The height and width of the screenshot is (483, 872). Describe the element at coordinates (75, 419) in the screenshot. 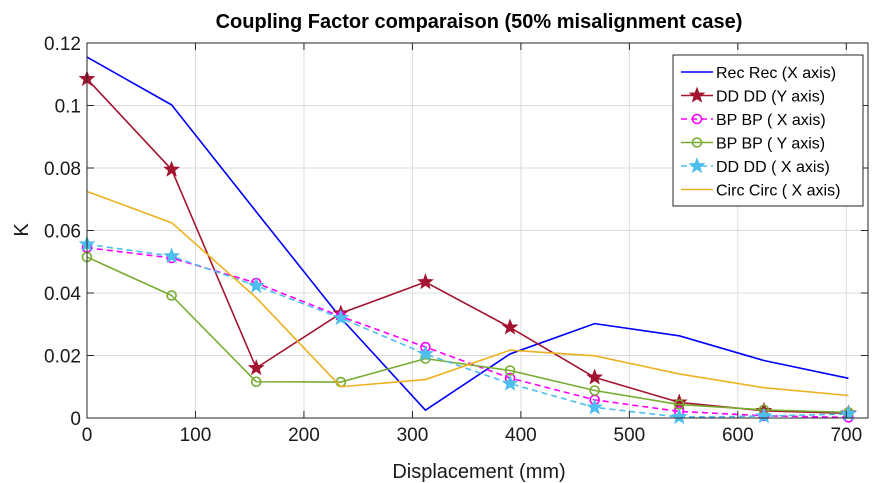

I see `y-tick-label: 0` at that location.